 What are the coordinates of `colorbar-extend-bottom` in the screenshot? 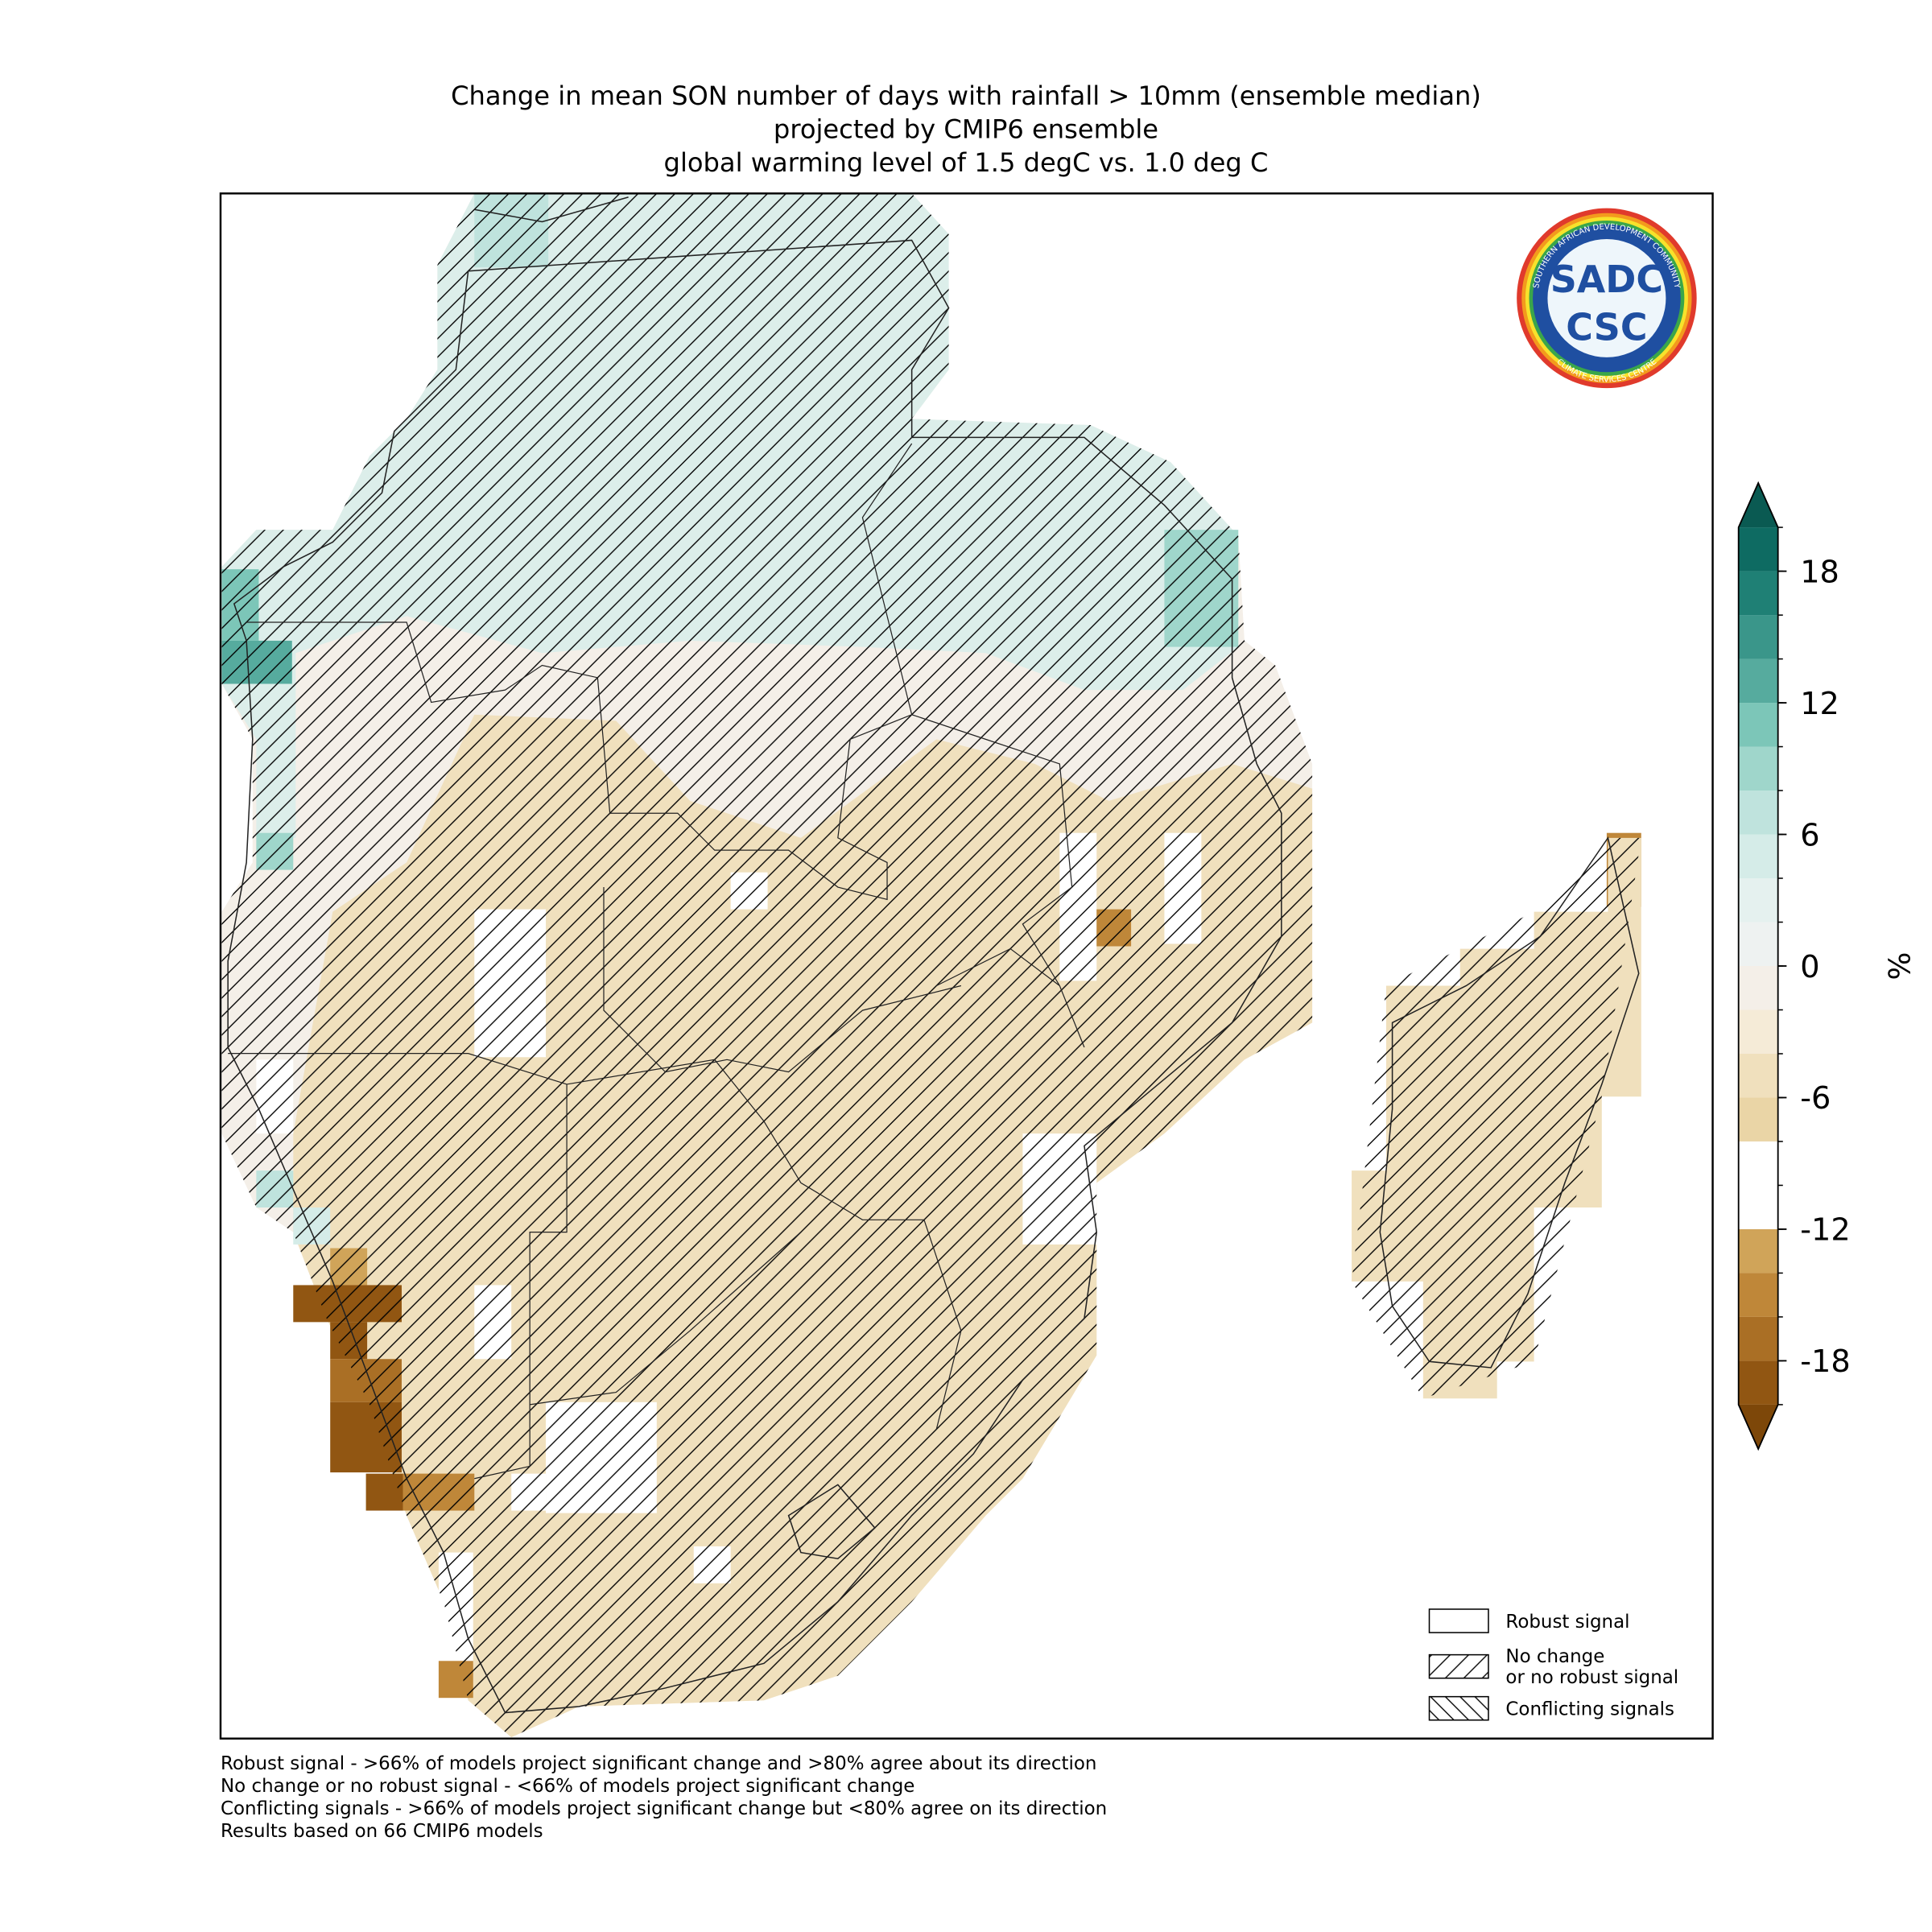 It's located at (1758, 1426).